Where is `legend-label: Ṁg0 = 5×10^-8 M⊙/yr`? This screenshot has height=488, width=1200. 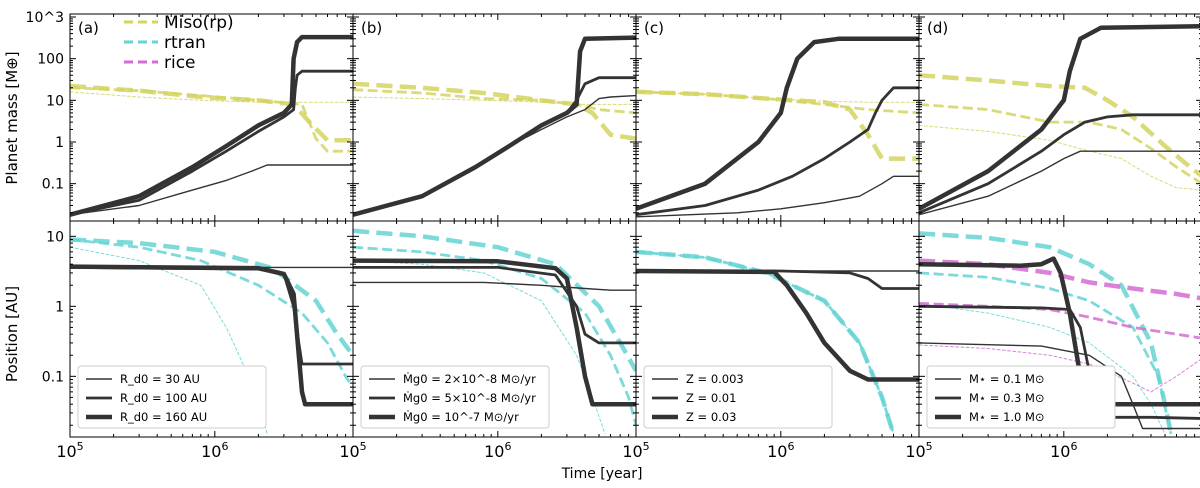 legend-label: Ṁg0 = 5×10^-8 M⊙/yr is located at coordinates (469, 397).